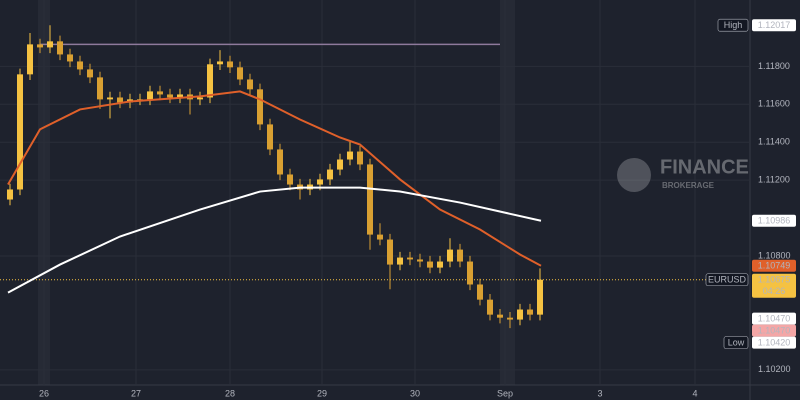 Image resolution: width=800 pixels, height=400 pixels. I want to click on x-tick-label: Sep, so click(505, 393).